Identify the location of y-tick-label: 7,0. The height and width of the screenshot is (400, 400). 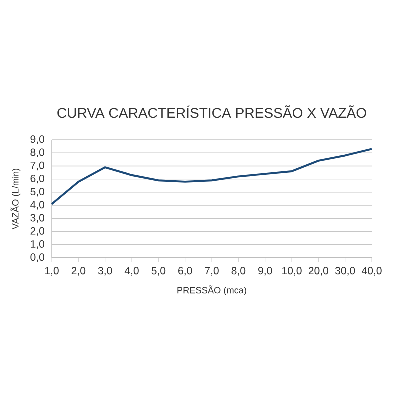
(37, 166).